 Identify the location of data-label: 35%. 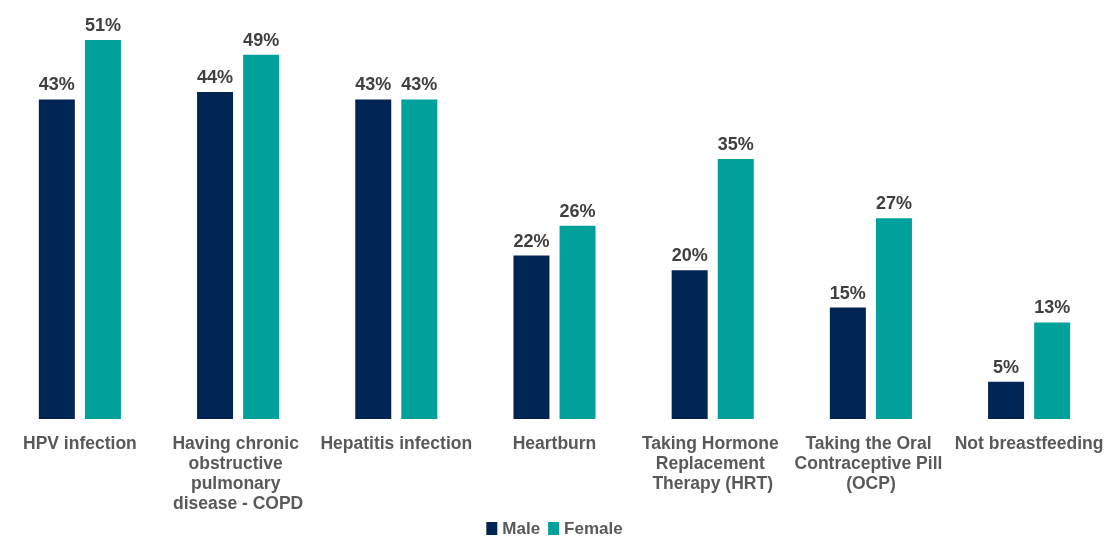
(735, 143).